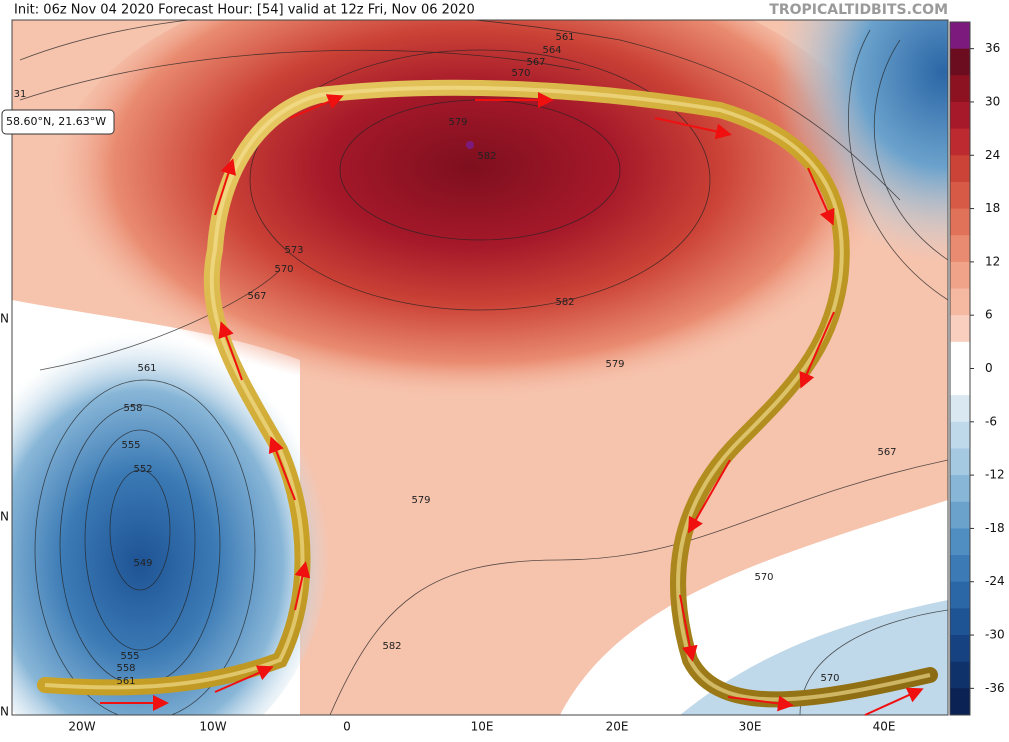 The height and width of the screenshot is (742, 1009). Describe the element at coordinates (551, 50) in the screenshot. I see `contour-label: 564` at that location.